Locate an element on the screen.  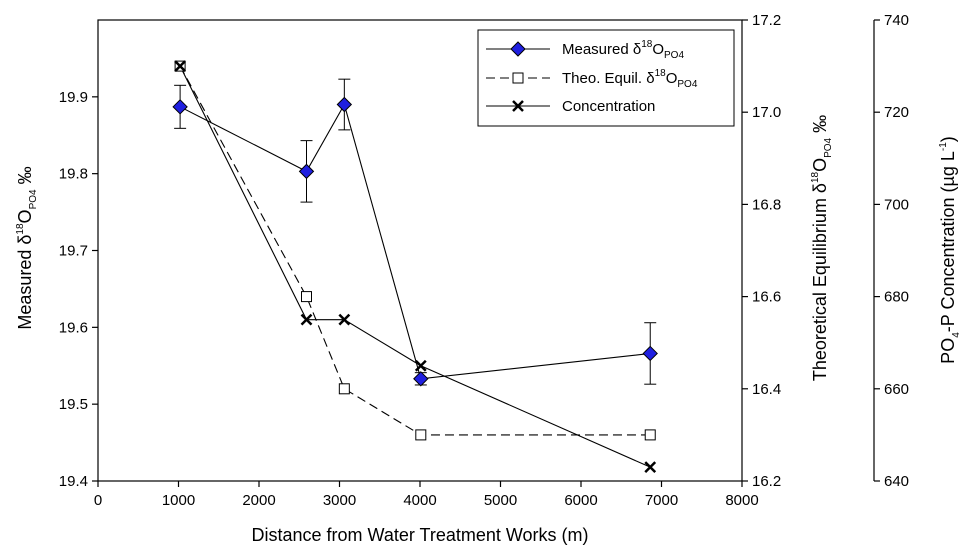
y-right-tick-label: 16.8 is located at coordinates (766, 204).